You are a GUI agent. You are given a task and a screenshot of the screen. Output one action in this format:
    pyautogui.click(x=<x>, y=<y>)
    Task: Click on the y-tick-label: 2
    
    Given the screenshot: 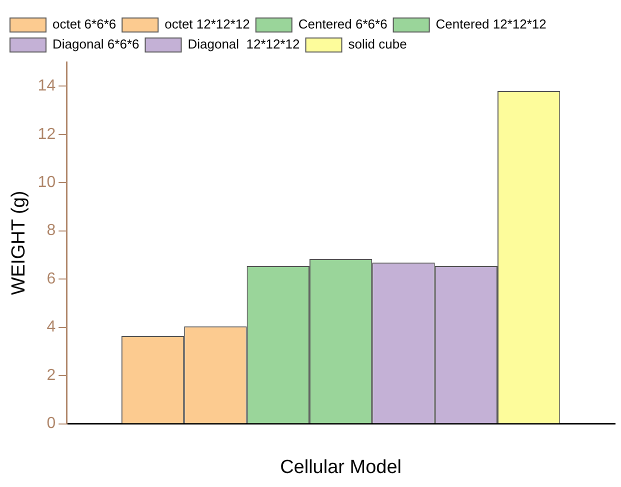 What is the action you would take?
    pyautogui.click(x=51, y=375)
    